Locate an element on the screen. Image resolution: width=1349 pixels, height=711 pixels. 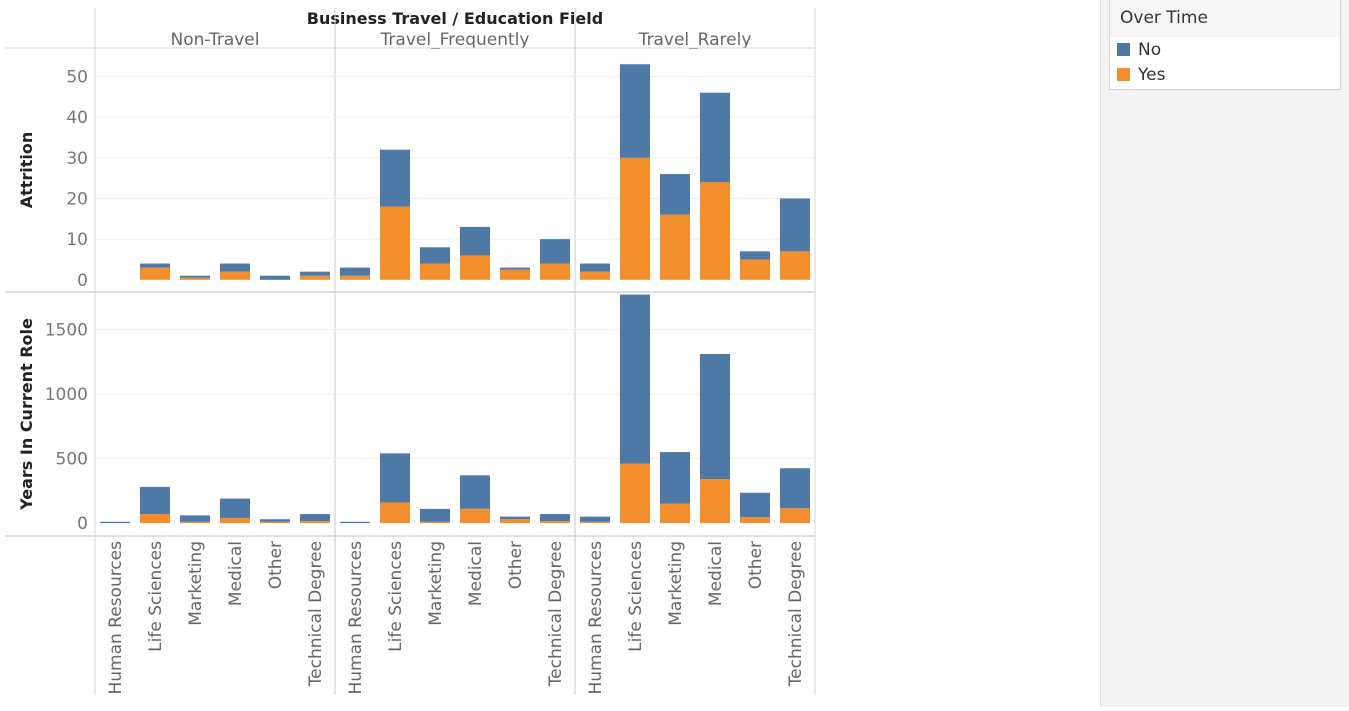
y-tick-label: 1500 is located at coordinates (66, 330).